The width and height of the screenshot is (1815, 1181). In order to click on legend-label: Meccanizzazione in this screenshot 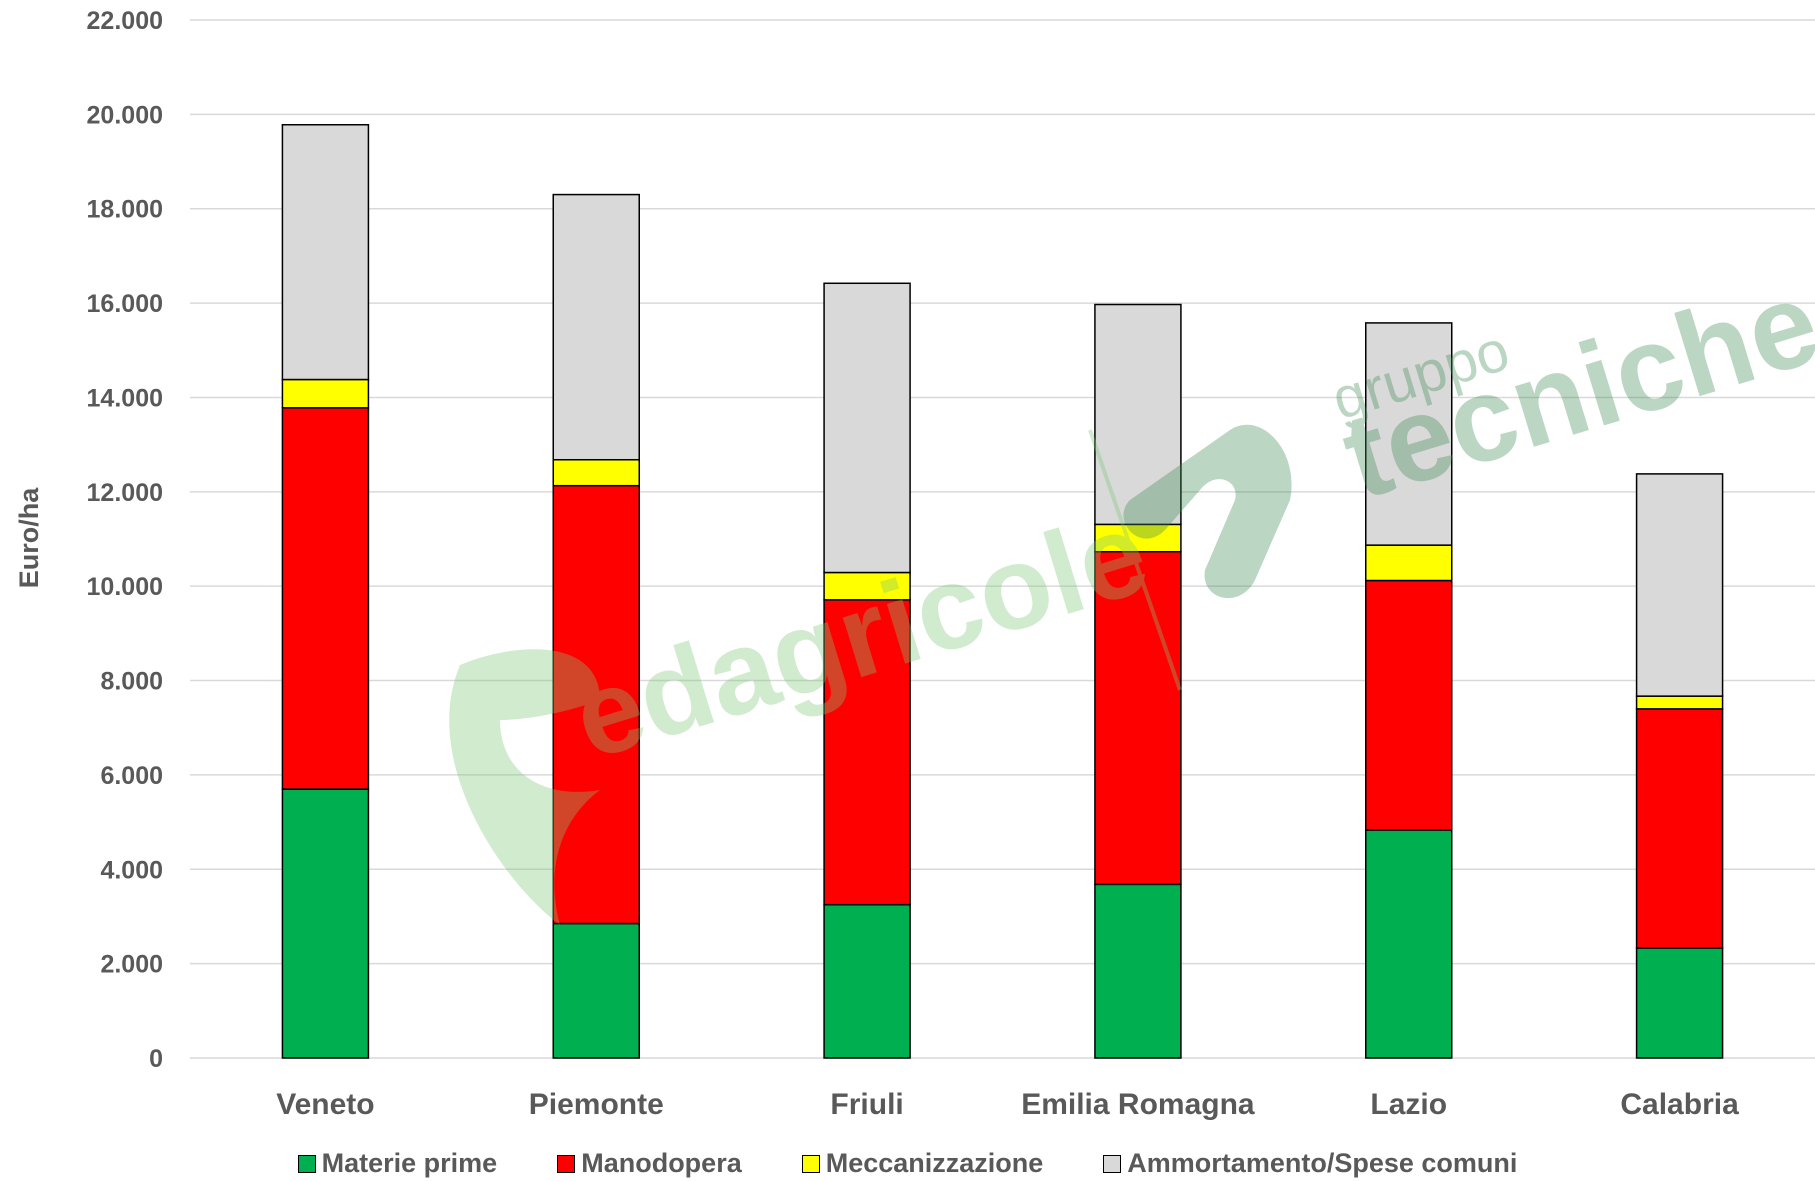, I will do `click(934, 1163)`.